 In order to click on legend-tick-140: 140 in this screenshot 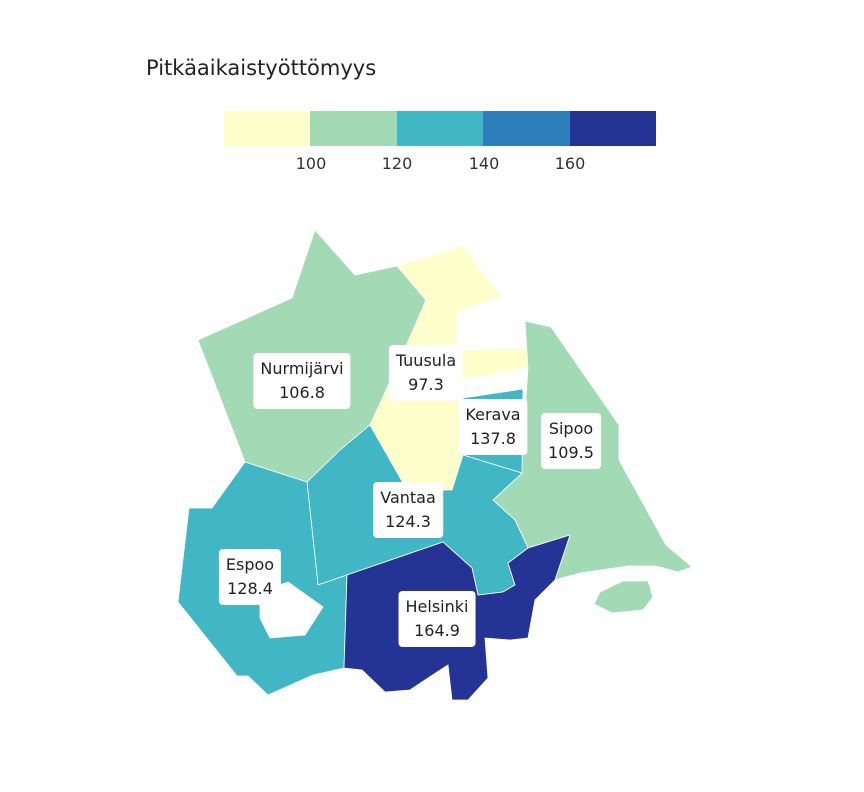, I will do `click(484, 163)`.